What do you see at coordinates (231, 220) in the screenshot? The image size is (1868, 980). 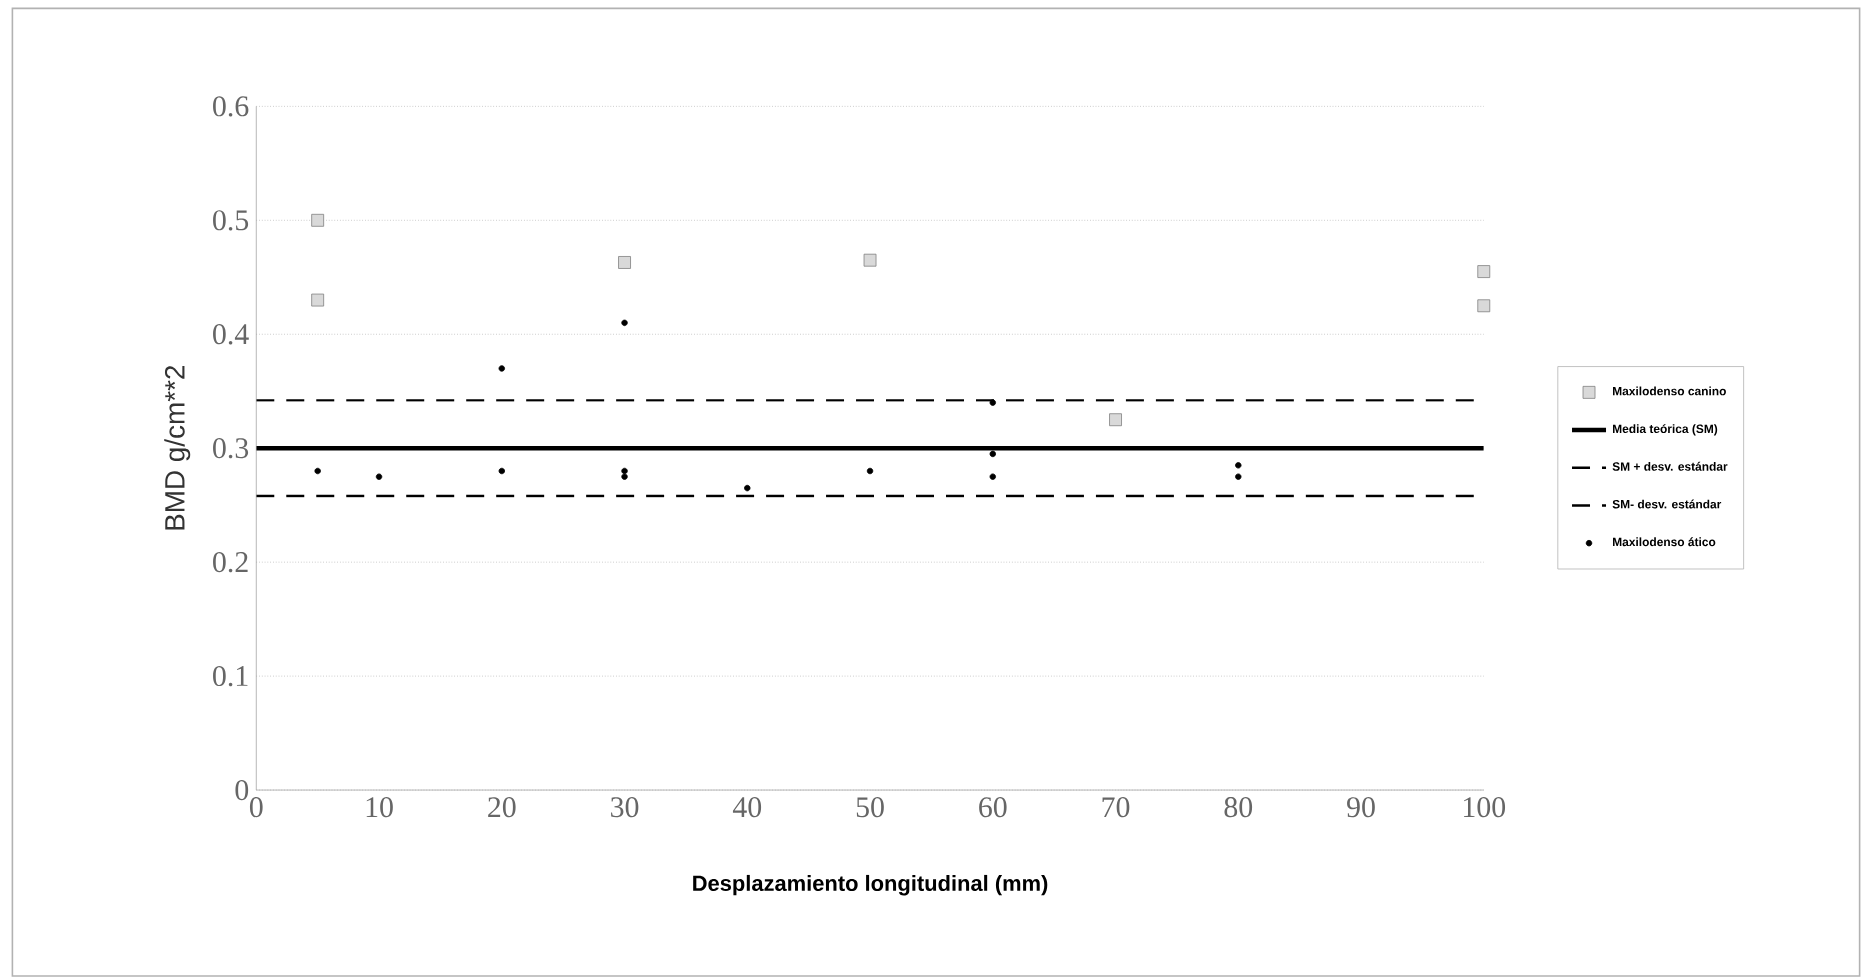 I see `y-tick-label: 0.5` at bounding box center [231, 220].